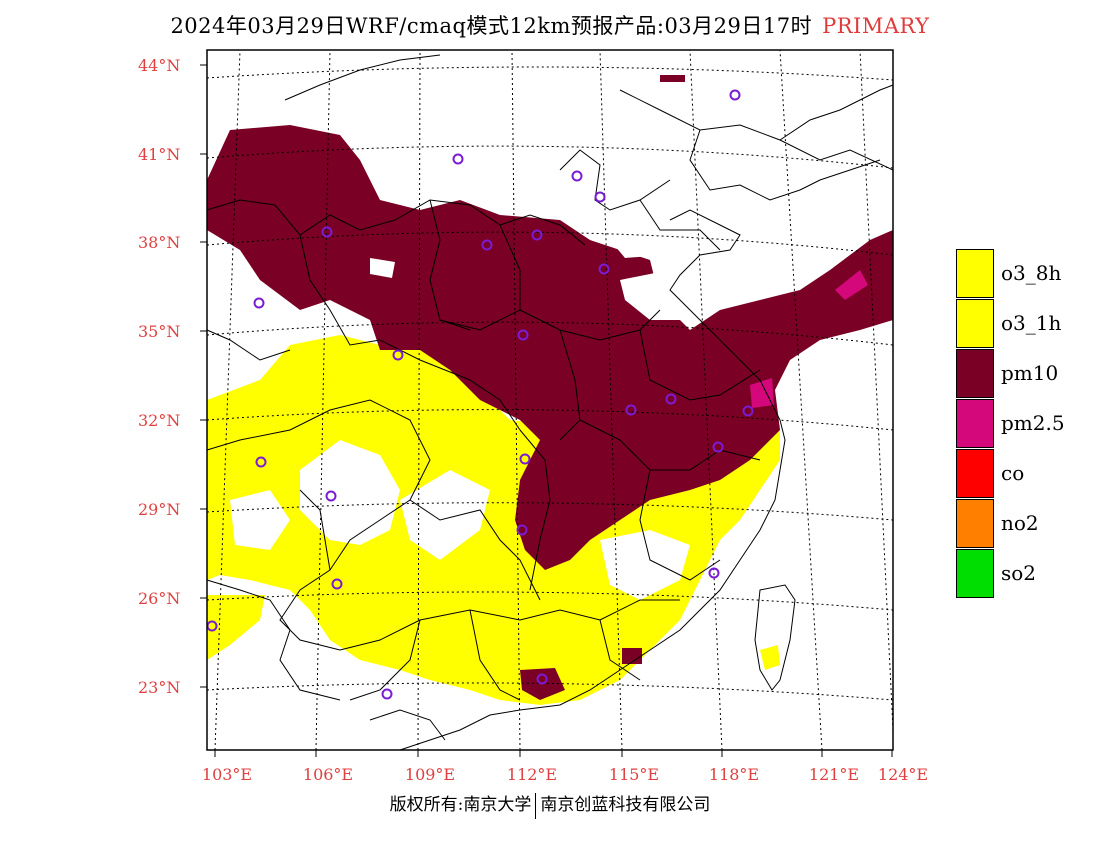  Describe the element at coordinates (328, 774) in the screenshot. I see `lon-label-106: 106°E` at that location.